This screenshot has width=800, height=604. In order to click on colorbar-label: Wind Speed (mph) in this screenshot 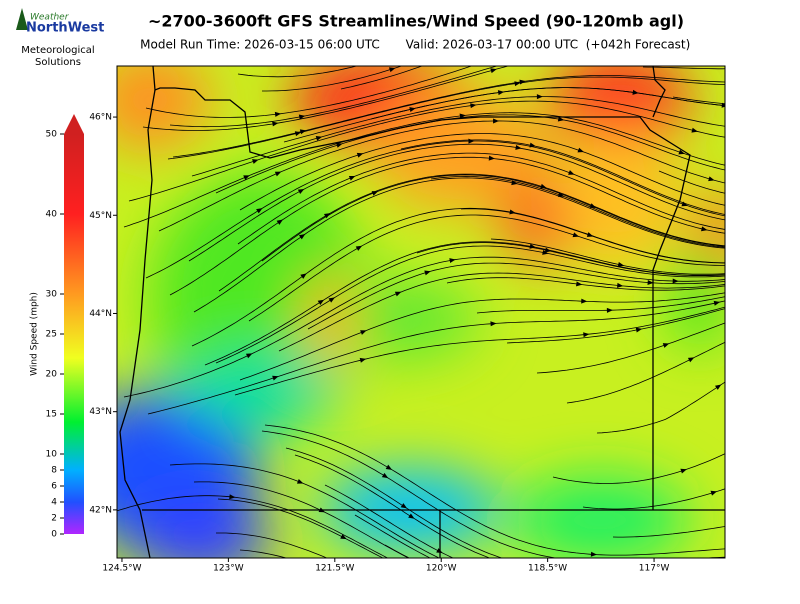, I will do `click(35, 334)`.